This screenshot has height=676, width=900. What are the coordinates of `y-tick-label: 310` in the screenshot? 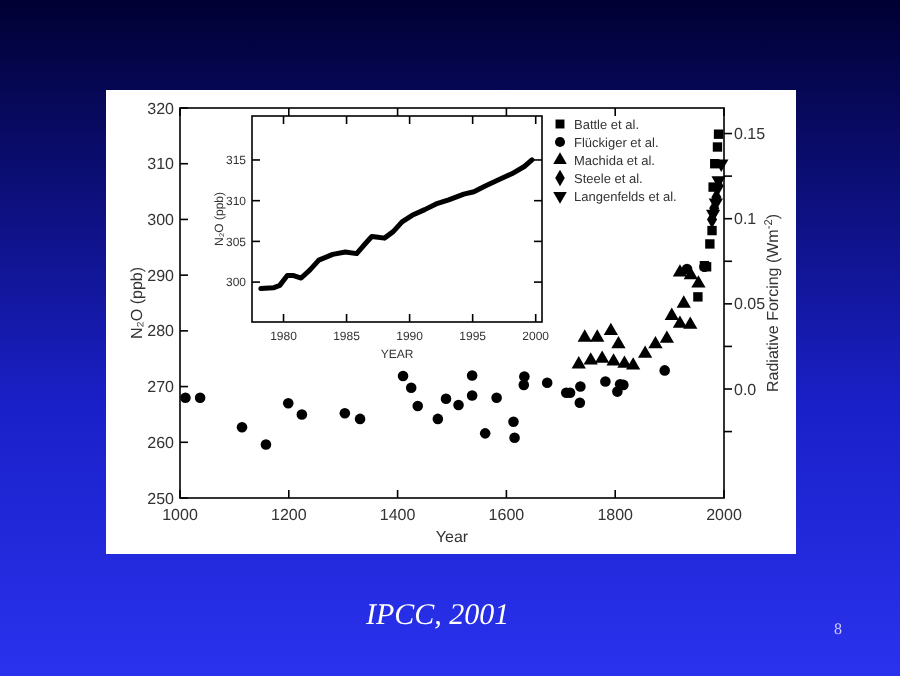 It's located at (161, 164).